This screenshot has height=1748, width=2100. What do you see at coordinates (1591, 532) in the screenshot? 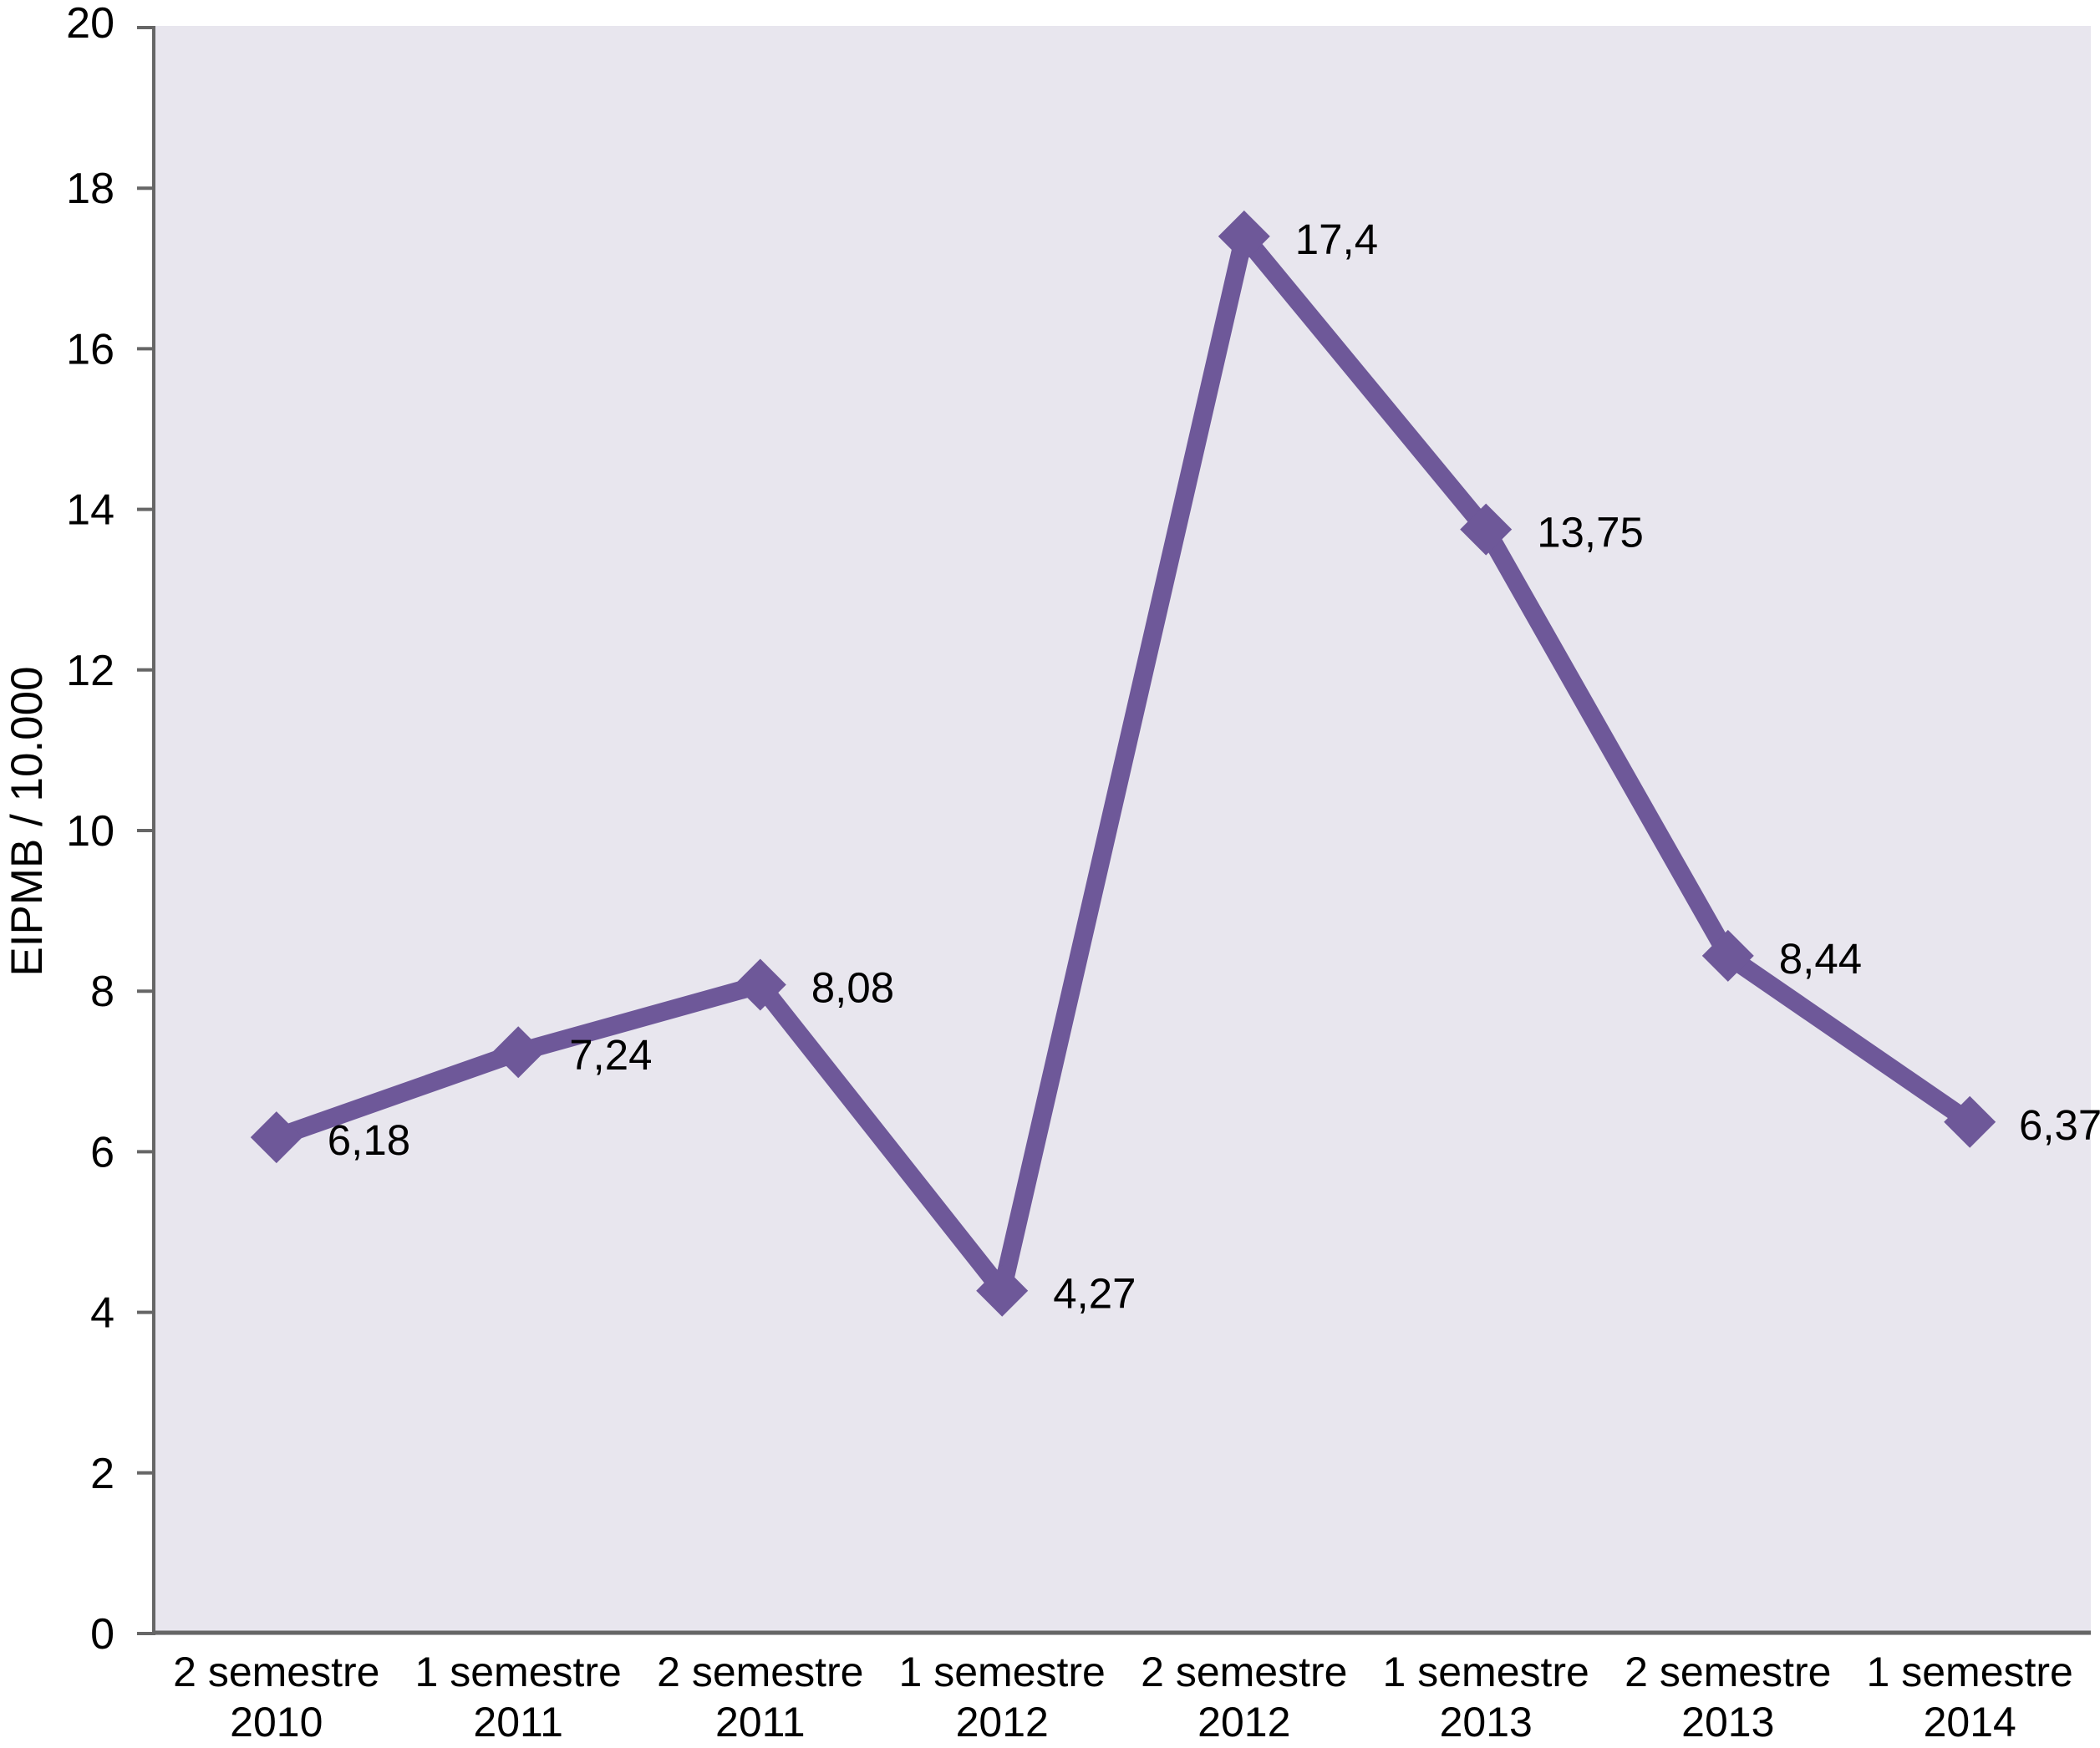
I see `svg-text: 13,75` at bounding box center [1591, 532].